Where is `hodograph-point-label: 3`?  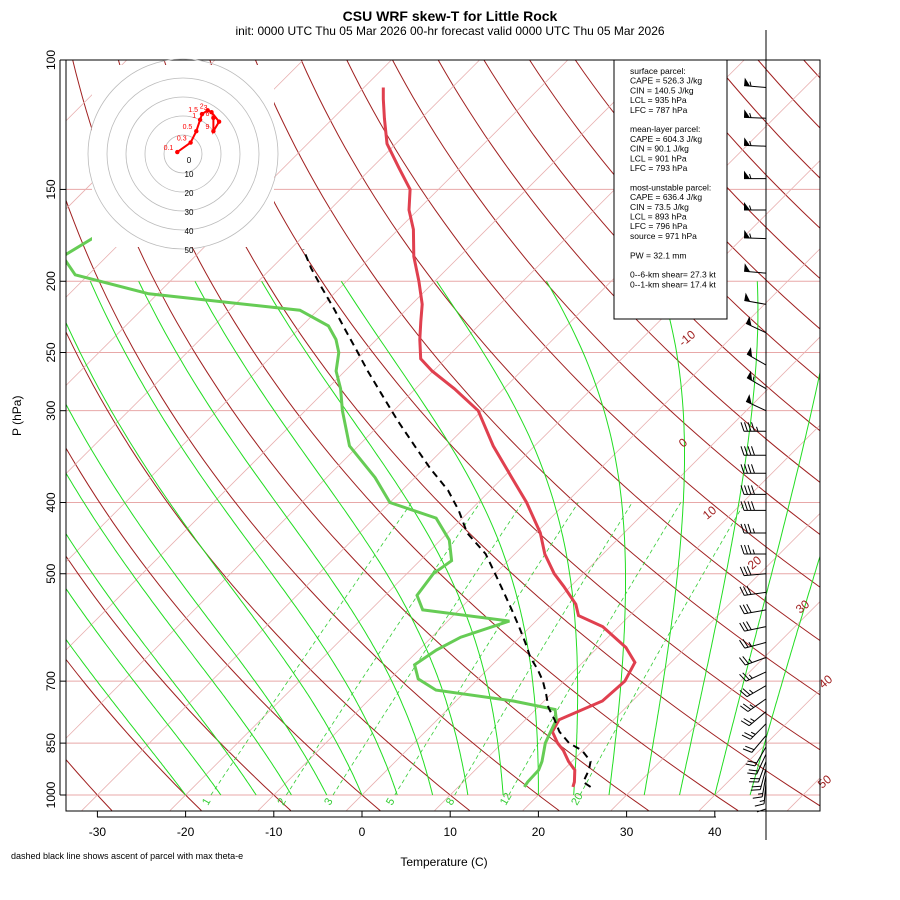 hodograph-point-label: 3 is located at coordinates (206, 108).